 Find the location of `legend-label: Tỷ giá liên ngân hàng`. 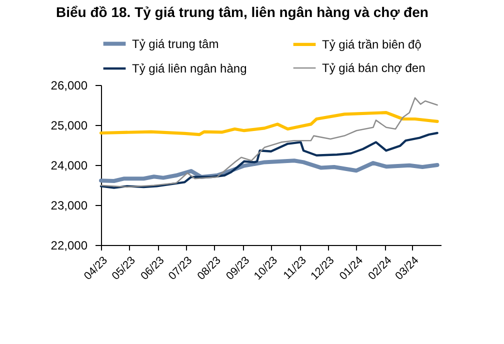

legend-label: Tỷ giá liên ngân hàng is located at coordinates (189, 69).